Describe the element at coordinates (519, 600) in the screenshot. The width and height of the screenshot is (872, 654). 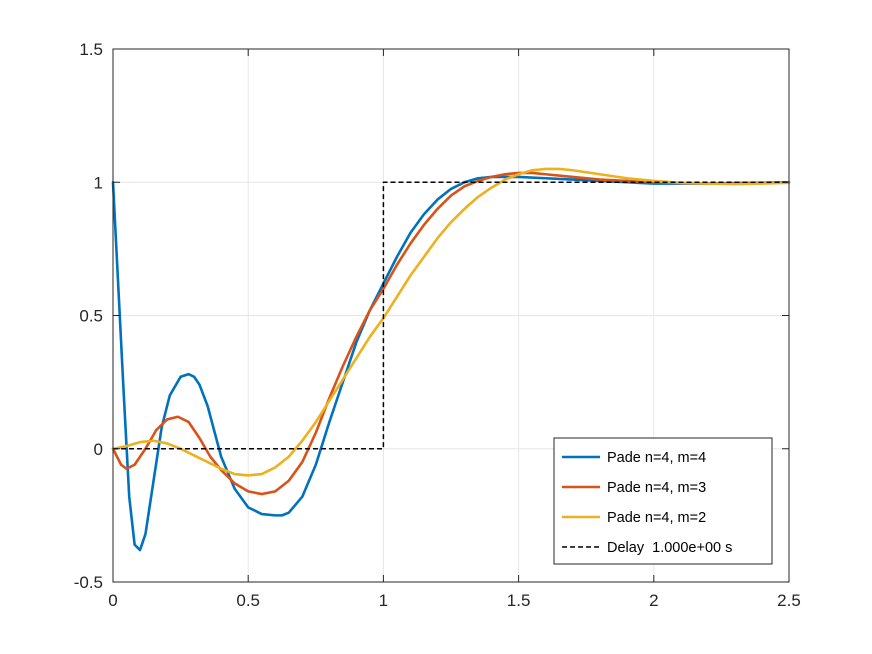
I see `x-tick-label: 1.5` at that location.